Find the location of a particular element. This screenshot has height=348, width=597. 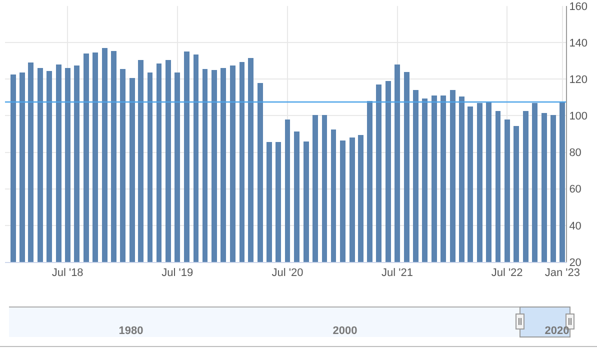

x-tick-label: Jul '18 is located at coordinates (68, 273).